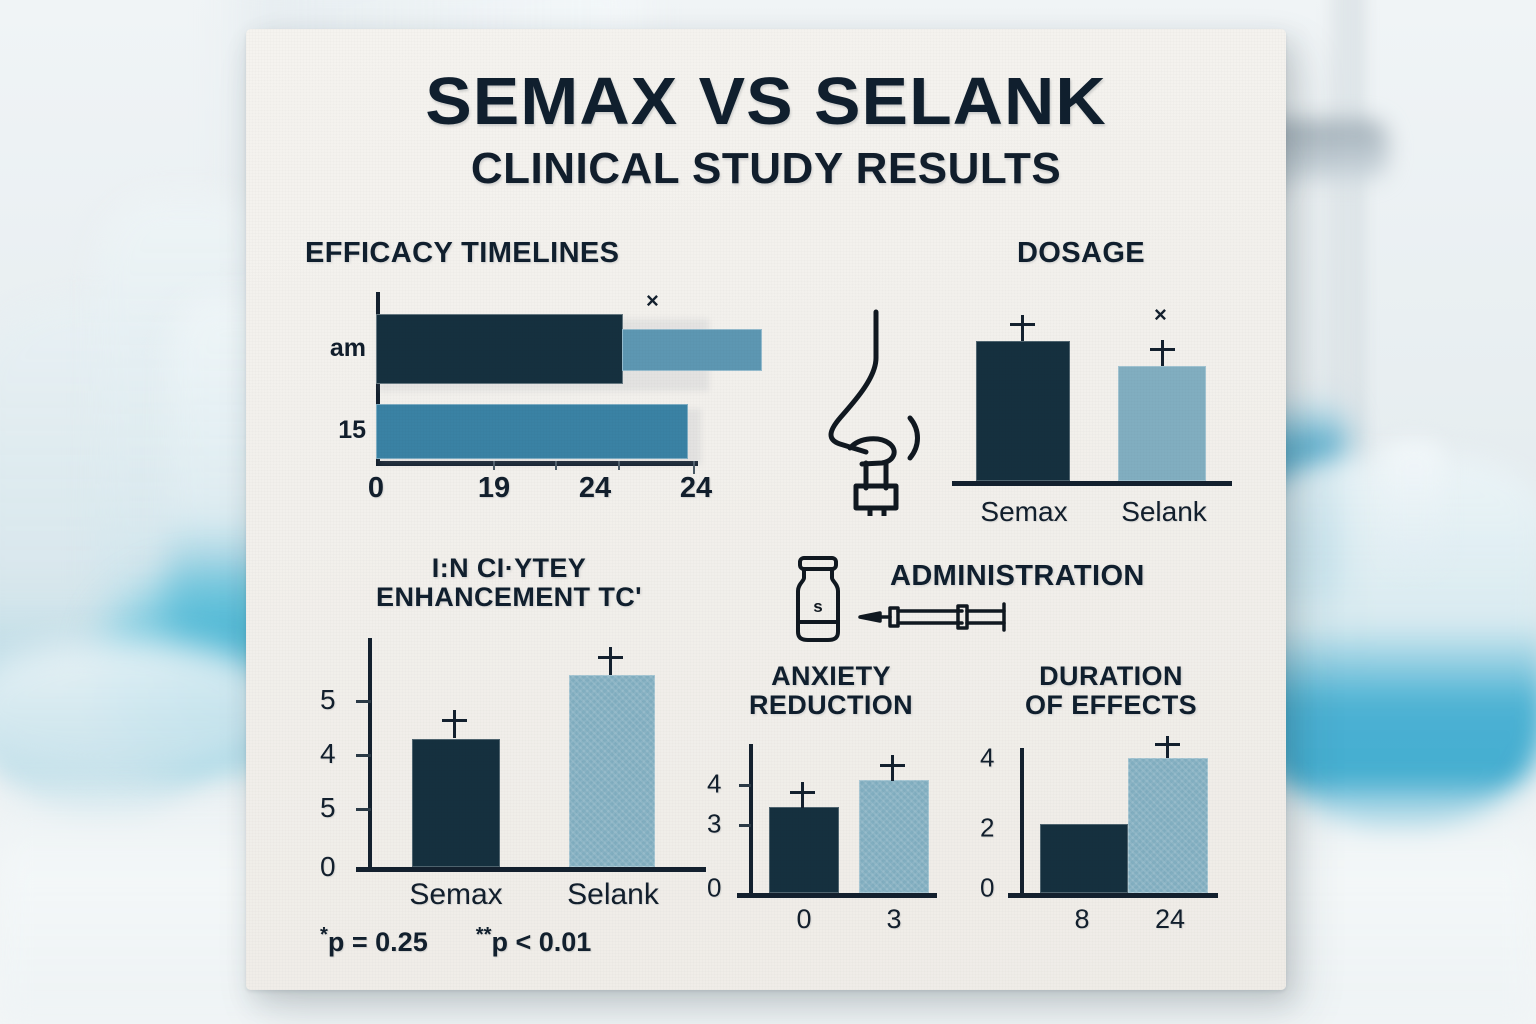 This screenshot has width=1536, height=1024. Describe the element at coordinates (537, 463) in the screenshot. I see `efficacy-x-axis` at that location.